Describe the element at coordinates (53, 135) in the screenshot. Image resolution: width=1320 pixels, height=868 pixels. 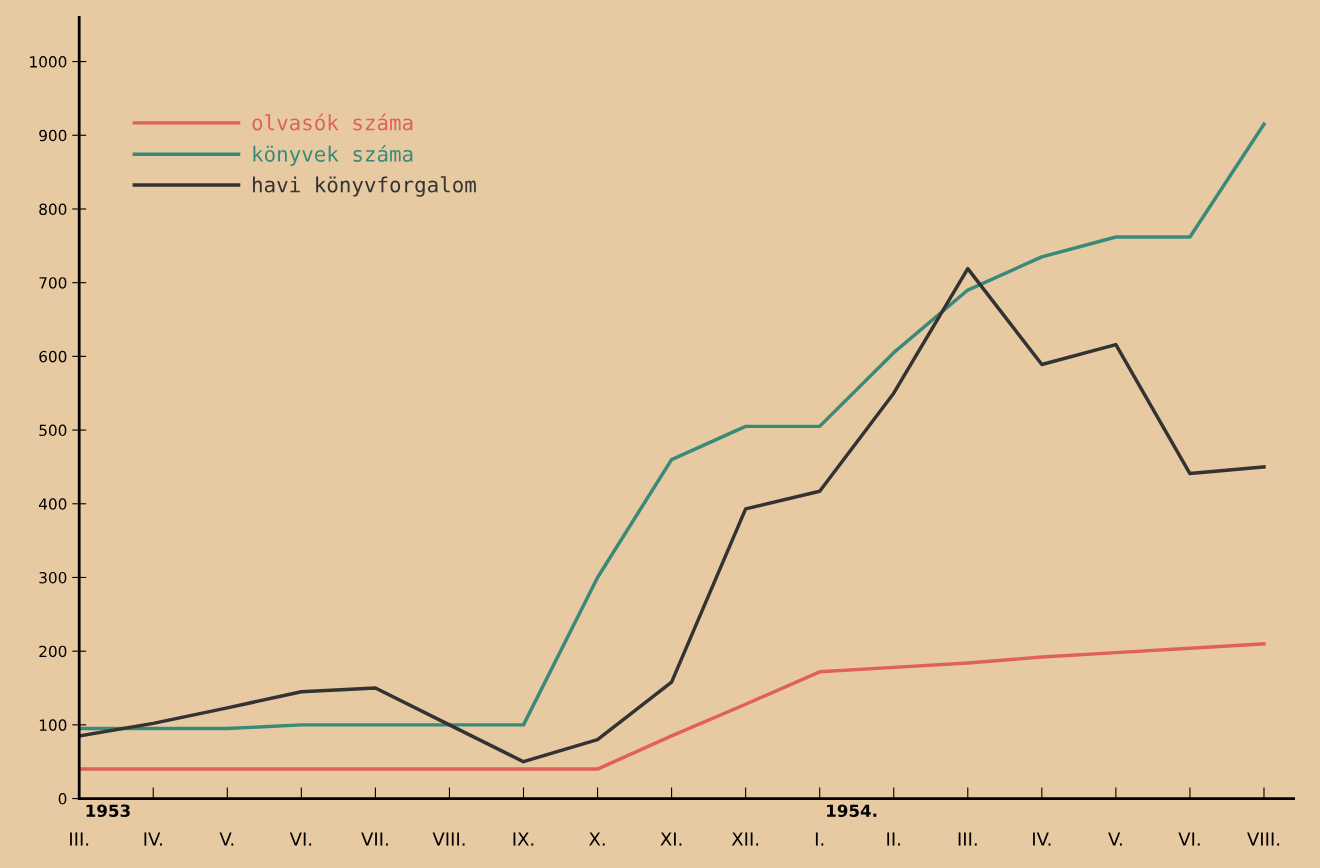
I see `y-tick-label: 900` at that location.